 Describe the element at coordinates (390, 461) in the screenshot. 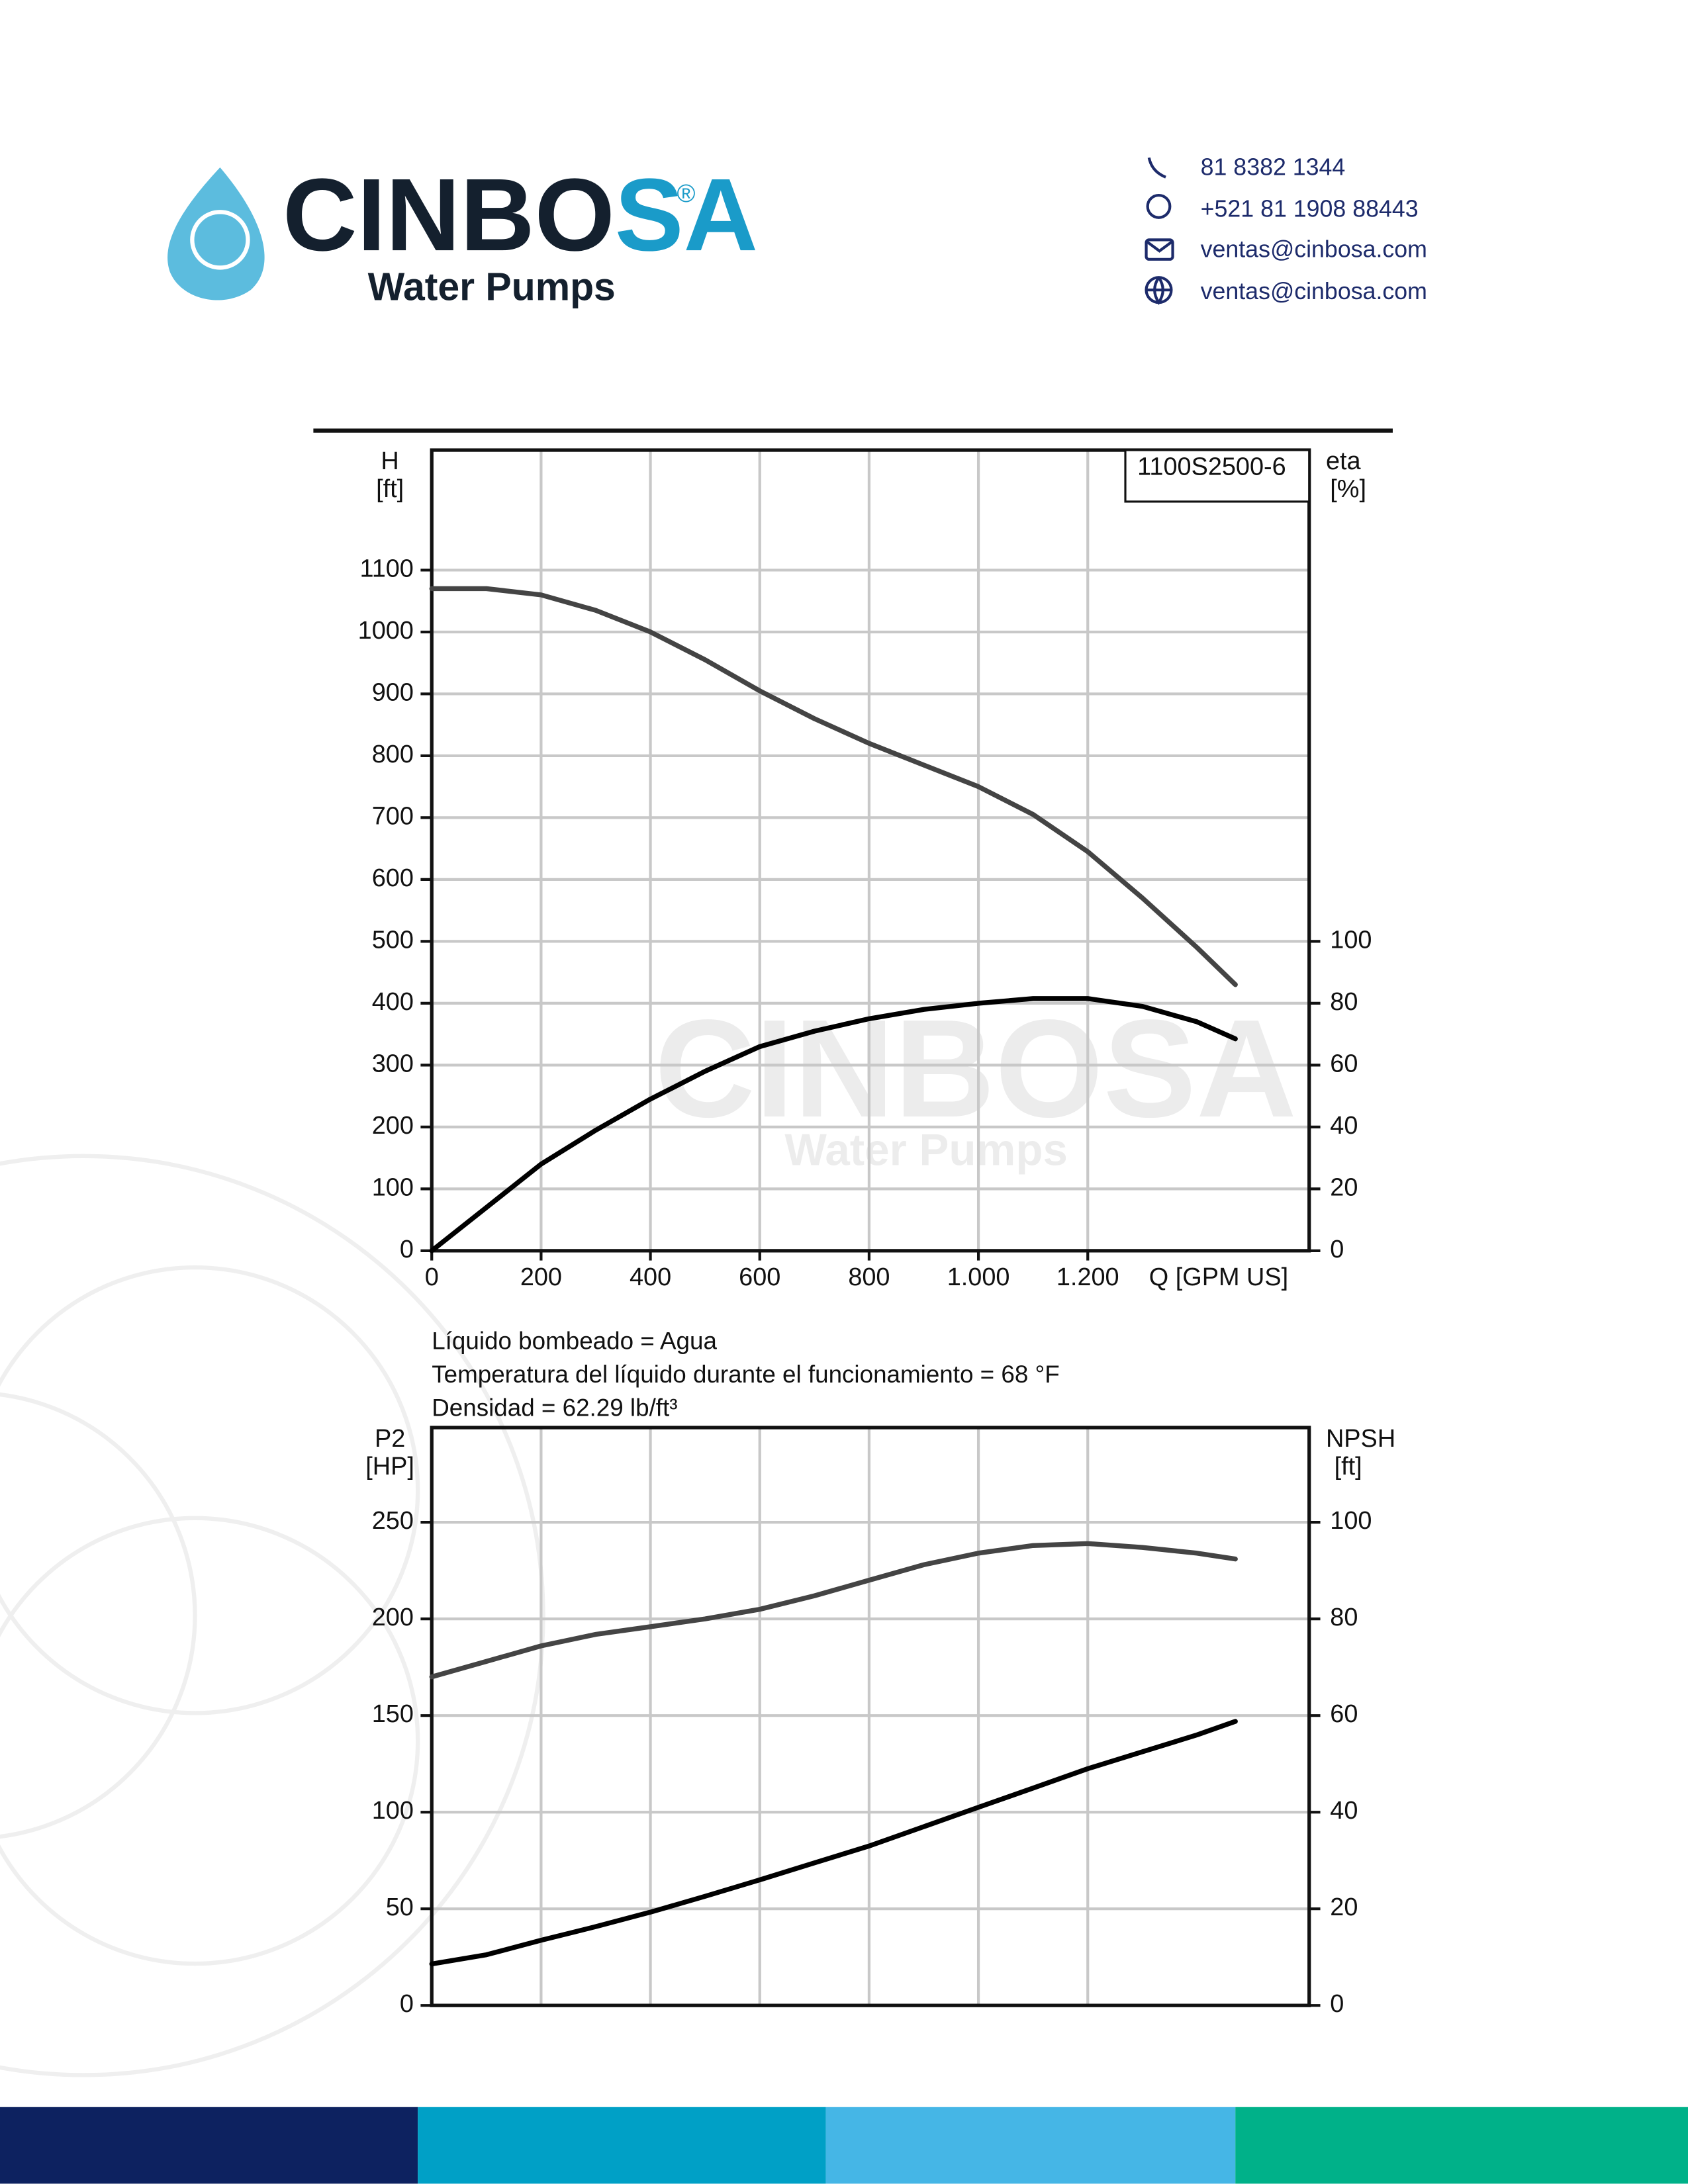

I see `y-axis-name: H` at that location.